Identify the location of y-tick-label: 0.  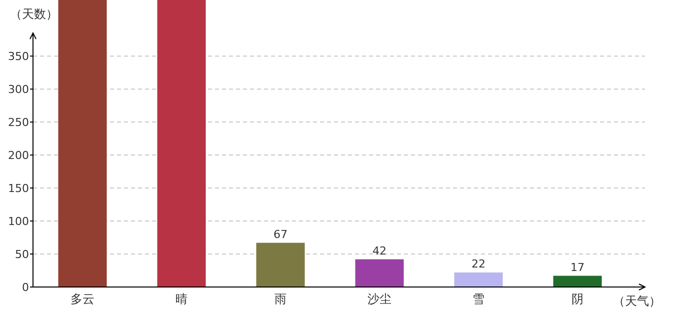
(25, 287).